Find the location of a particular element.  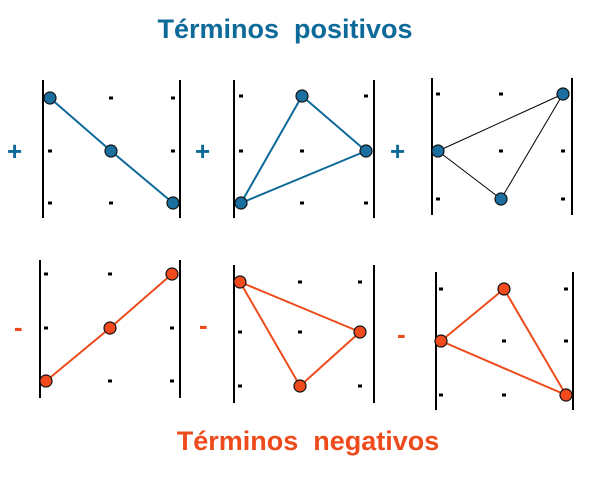

minus-sign-1: - is located at coordinates (18, 327).